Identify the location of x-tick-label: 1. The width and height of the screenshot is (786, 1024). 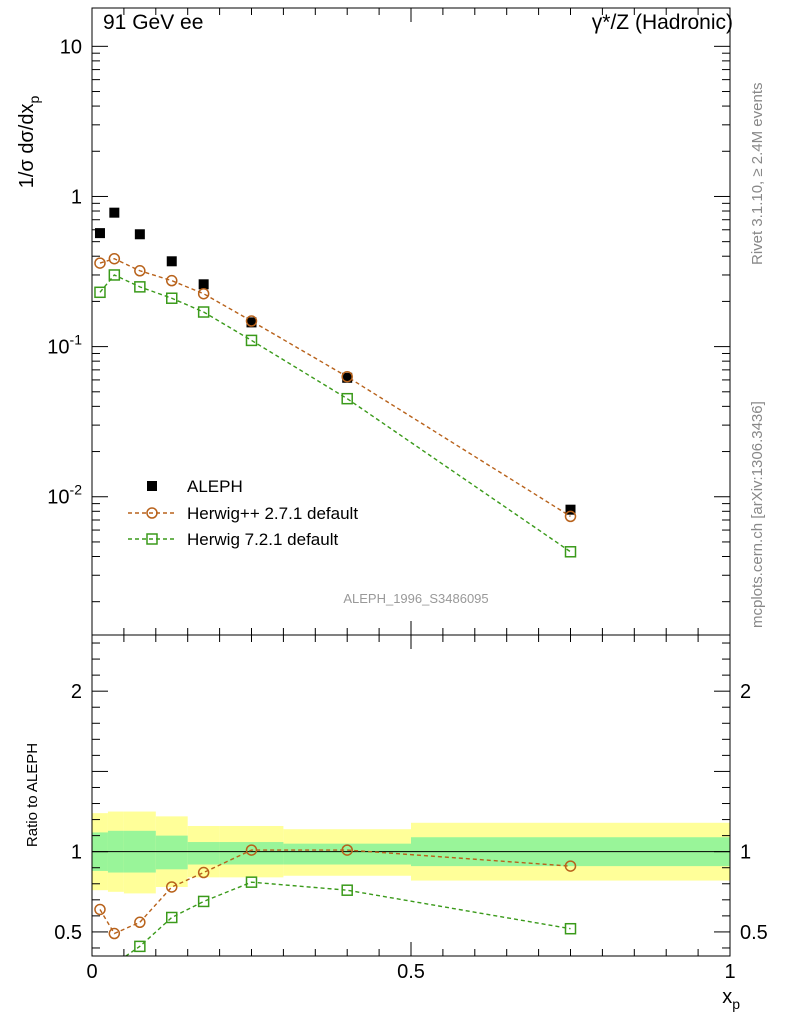
(729, 972).